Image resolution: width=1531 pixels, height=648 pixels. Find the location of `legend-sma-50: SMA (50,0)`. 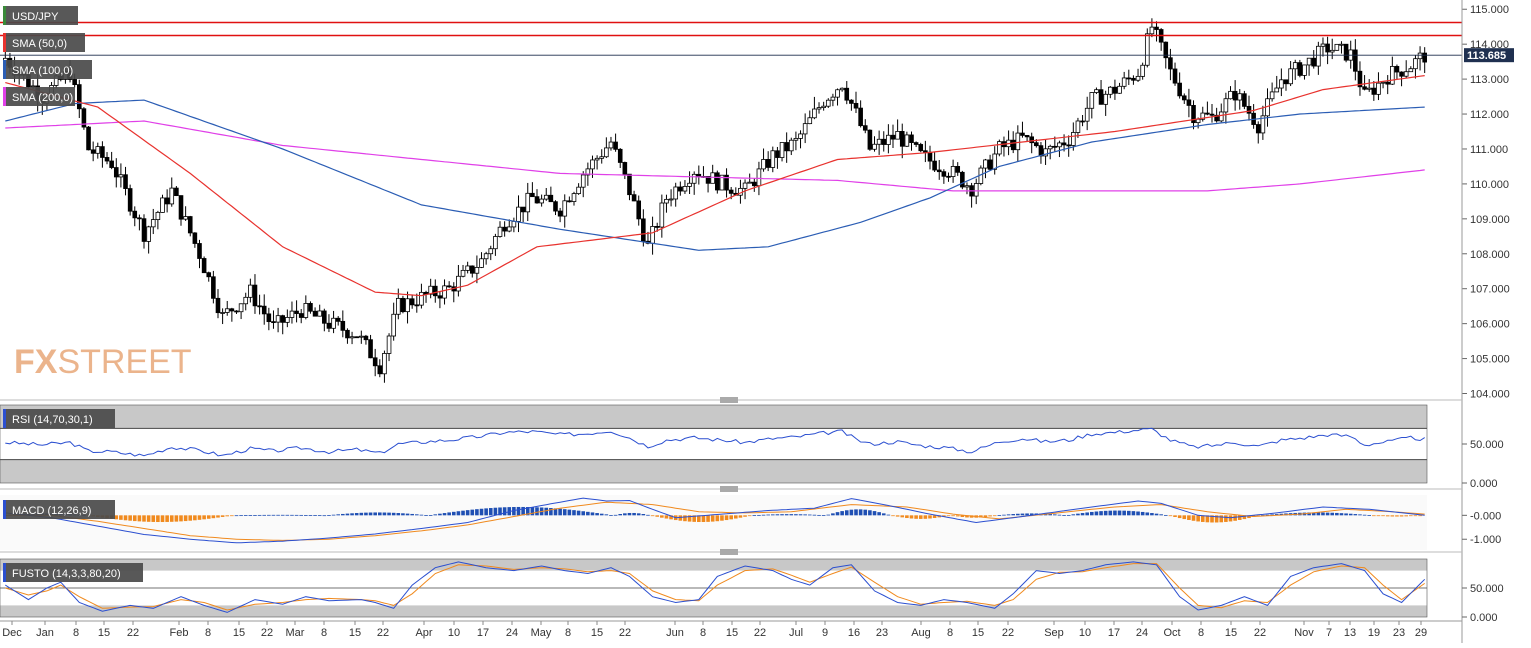

legend-sma-50: SMA (50,0) is located at coordinates (44, 42).